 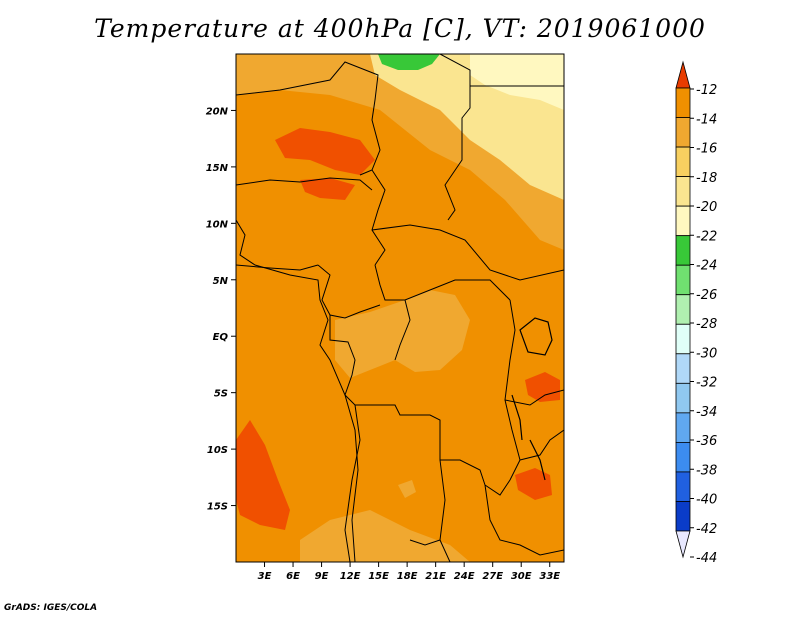 I want to click on lon-tick-label: 33E, so click(x=549, y=576).